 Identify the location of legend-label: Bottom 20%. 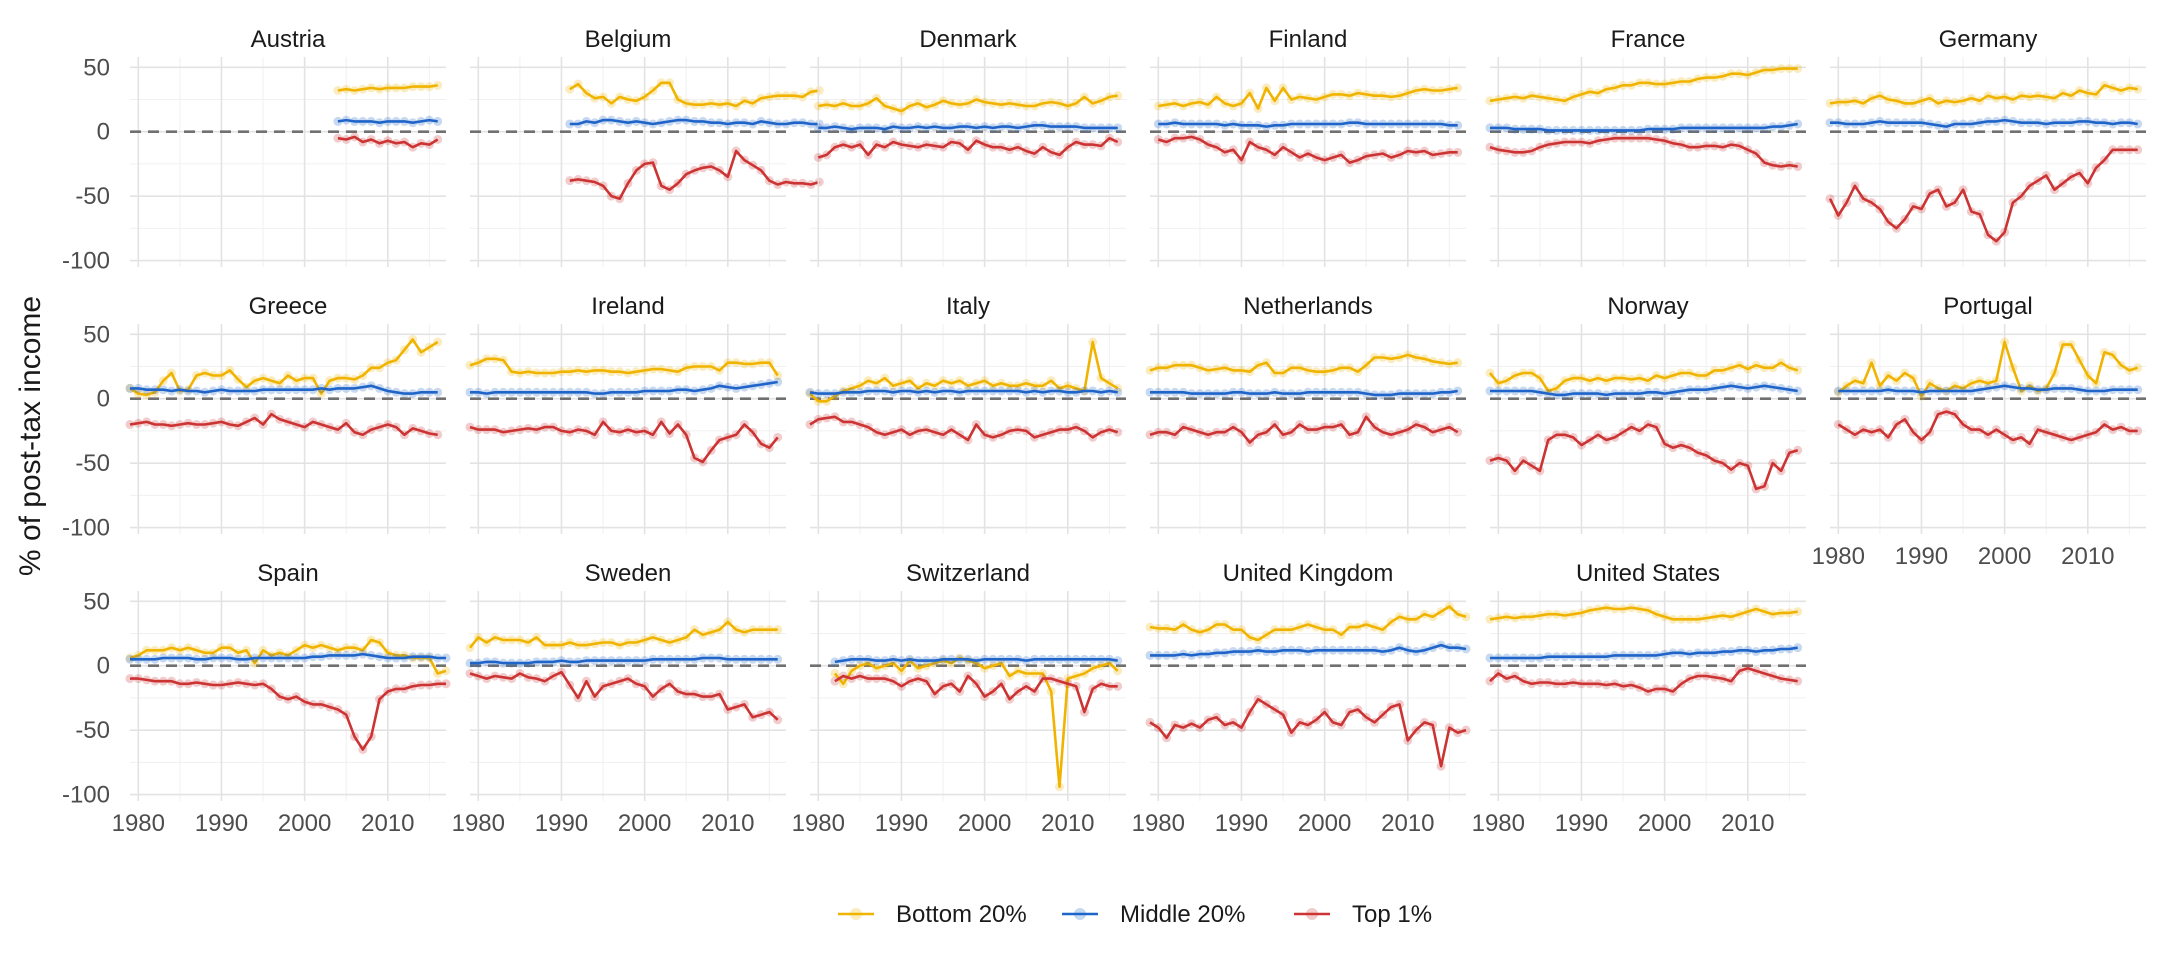
(961, 914).